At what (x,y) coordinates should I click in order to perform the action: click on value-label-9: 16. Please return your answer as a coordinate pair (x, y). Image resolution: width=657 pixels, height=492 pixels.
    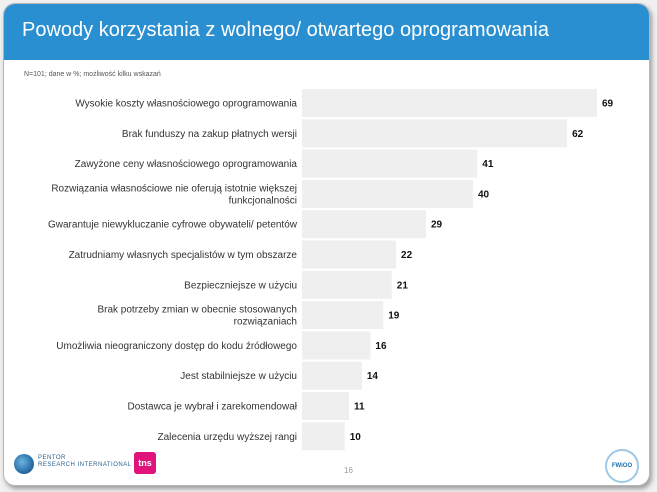
    Looking at the image, I should click on (381, 346).